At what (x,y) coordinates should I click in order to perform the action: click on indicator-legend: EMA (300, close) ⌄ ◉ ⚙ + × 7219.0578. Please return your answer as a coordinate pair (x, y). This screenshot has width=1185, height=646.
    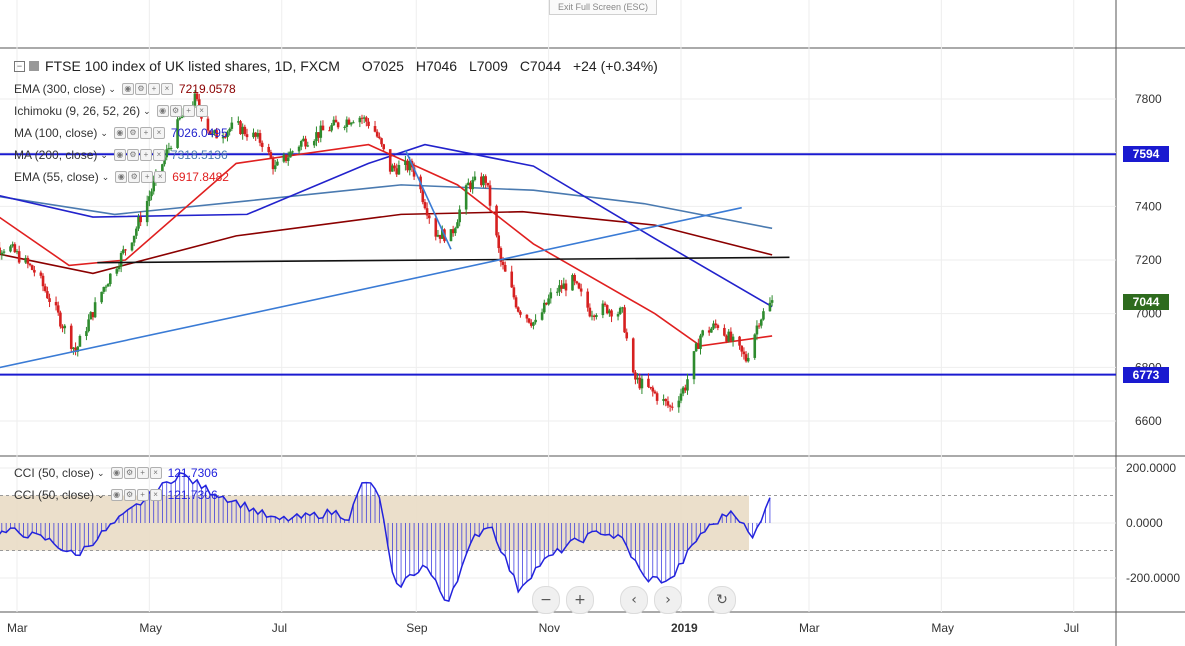
    Looking at the image, I should click on (125, 89).